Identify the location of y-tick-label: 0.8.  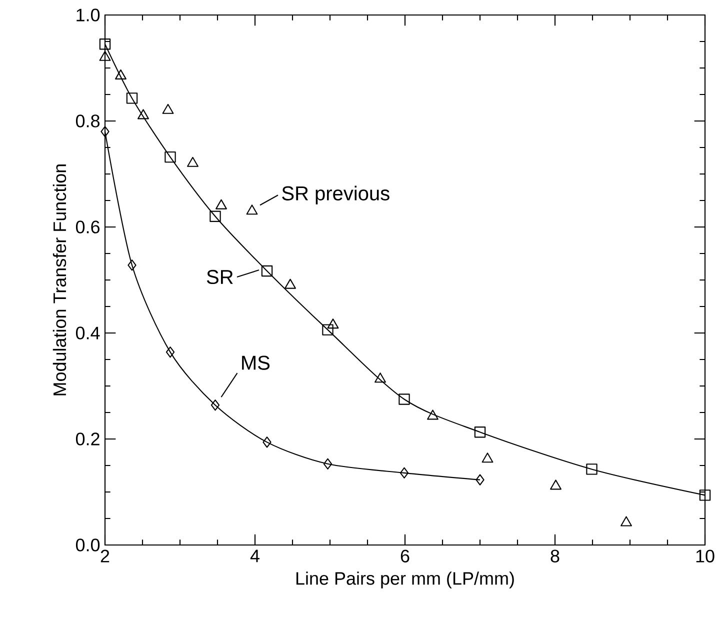
(88, 121).